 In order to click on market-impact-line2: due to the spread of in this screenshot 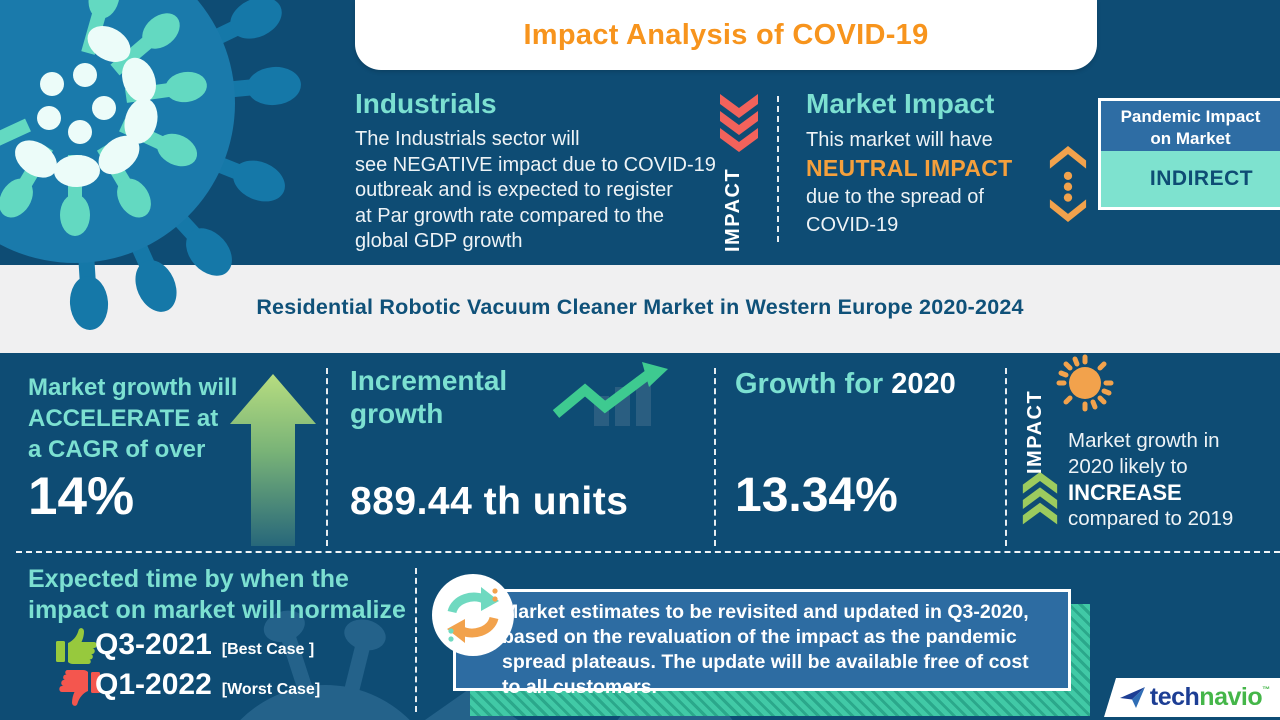, I will do `click(895, 197)`.